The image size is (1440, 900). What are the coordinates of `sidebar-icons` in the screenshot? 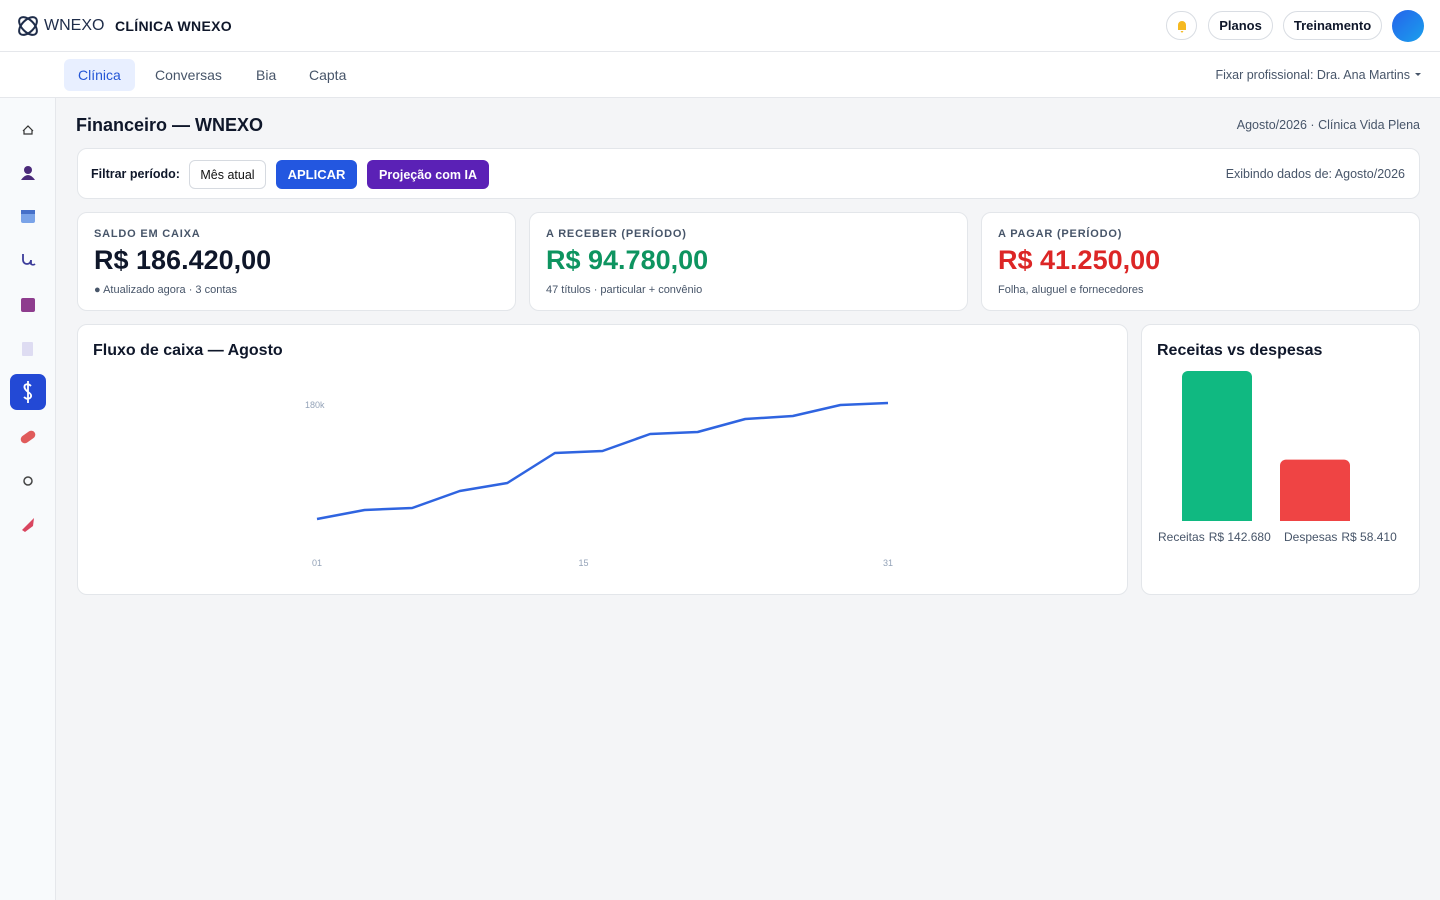 It's located at (28, 328).